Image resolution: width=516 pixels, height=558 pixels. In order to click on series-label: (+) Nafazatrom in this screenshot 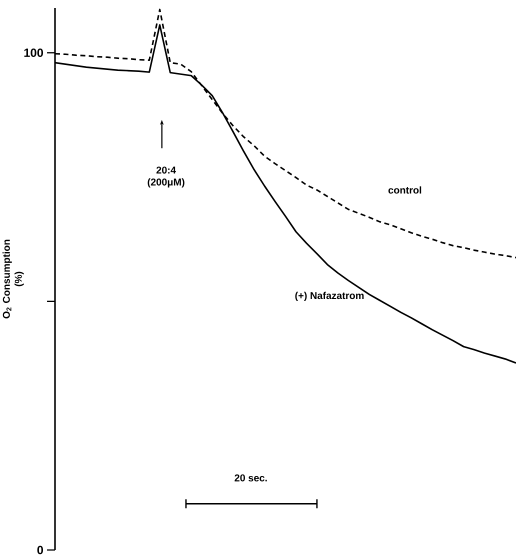, I will do `click(329, 297)`.